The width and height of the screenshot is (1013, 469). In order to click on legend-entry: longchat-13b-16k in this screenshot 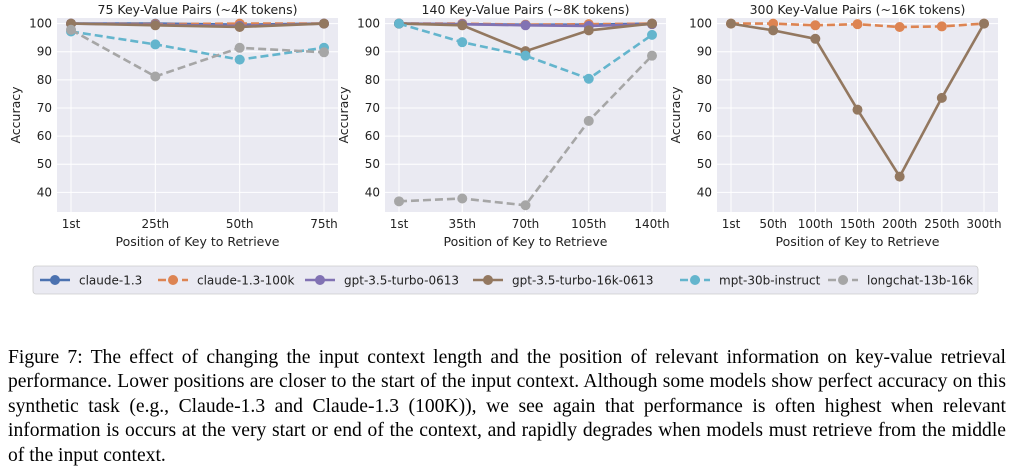, I will do `click(900, 281)`.